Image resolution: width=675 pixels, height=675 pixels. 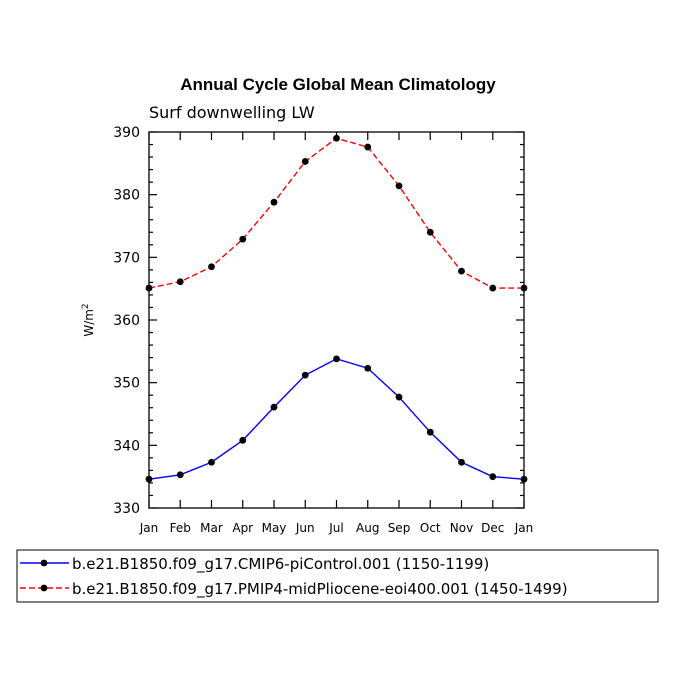 I want to click on x-tick-label: Dec, so click(x=492, y=528).